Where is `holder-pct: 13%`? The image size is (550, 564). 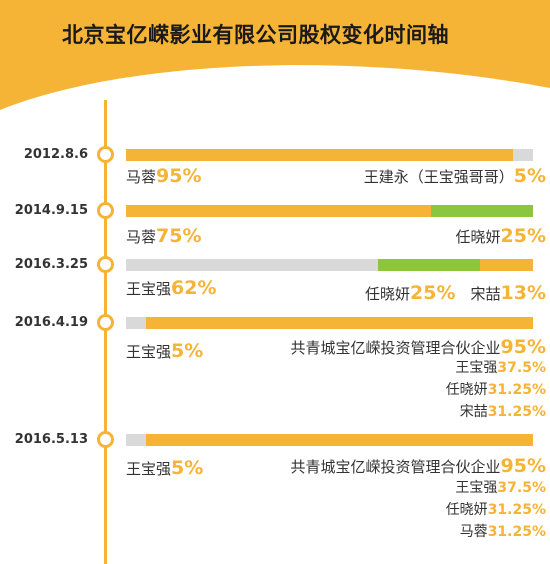
holder-pct: 13% is located at coordinates (523, 293).